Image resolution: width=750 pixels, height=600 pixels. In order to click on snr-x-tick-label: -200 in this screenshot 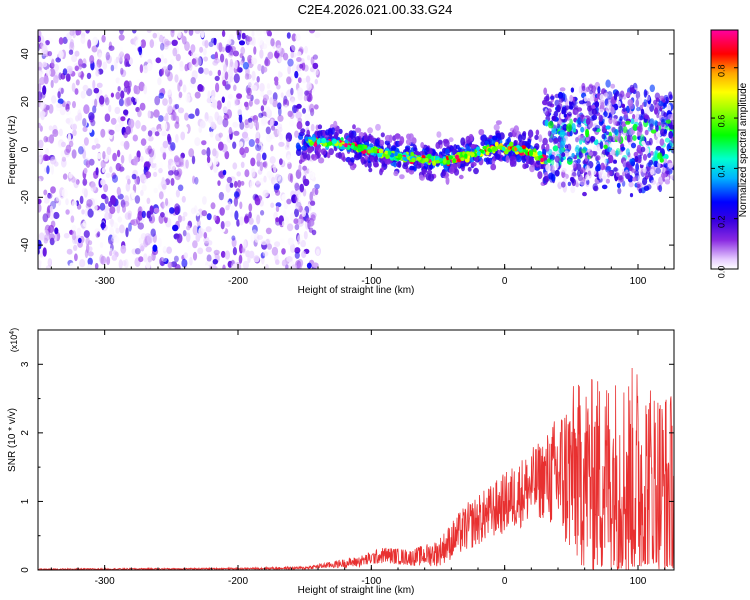, I will do `click(238, 581)`.